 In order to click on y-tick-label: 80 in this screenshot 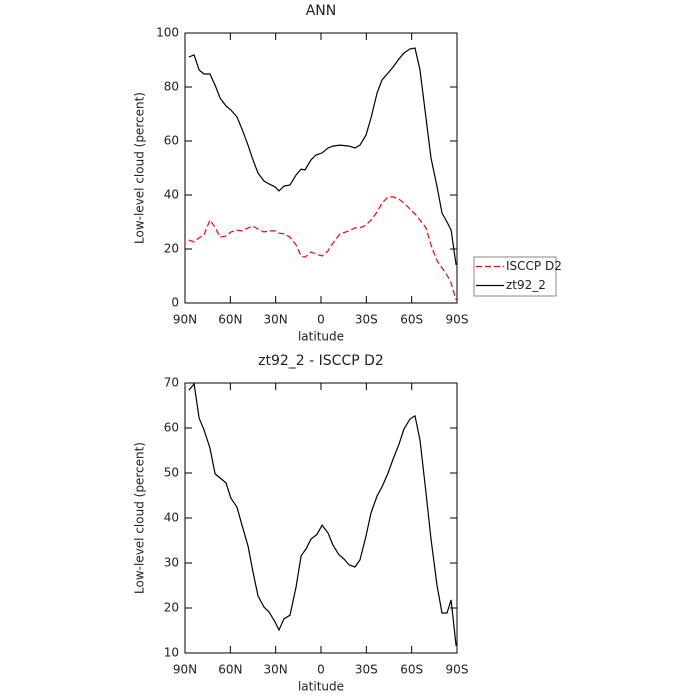, I will do `click(171, 87)`.